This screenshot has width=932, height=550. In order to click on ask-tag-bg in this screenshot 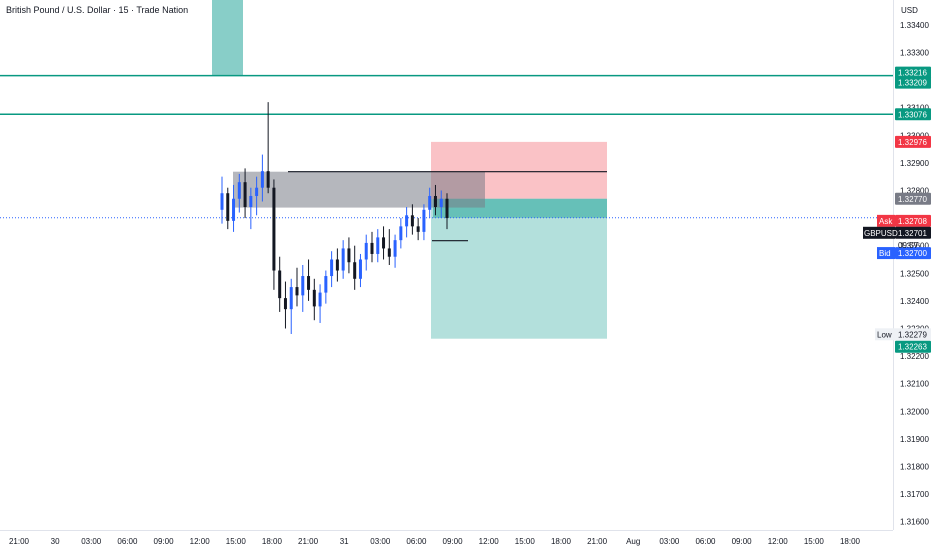, I will do `click(886, 220)`.